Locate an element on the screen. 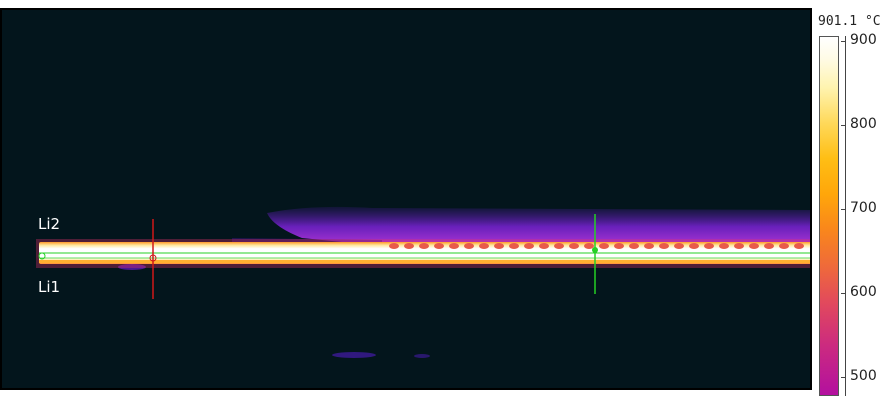  temperature-scale: 901.1 °C 900 800 700 600 500 is located at coordinates (850, 202).